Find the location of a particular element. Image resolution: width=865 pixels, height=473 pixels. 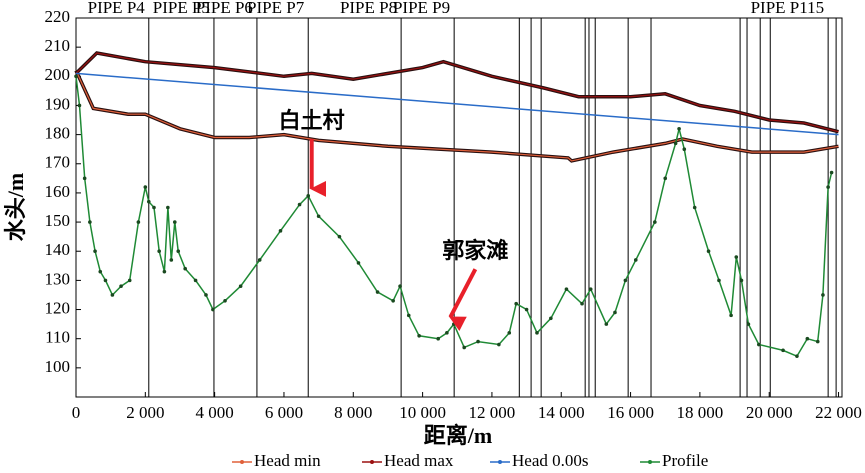

annotation-arrow is located at coordinates (463, 299).